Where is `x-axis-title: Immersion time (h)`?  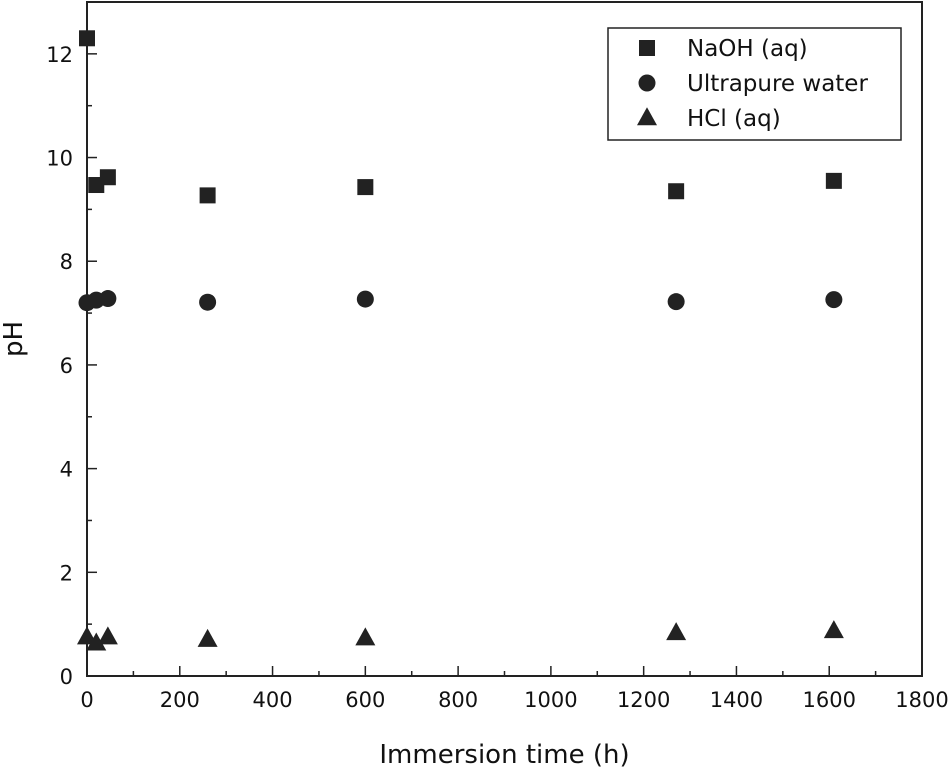
x-axis-title: Immersion time (h) is located at coordinates (504, 755).